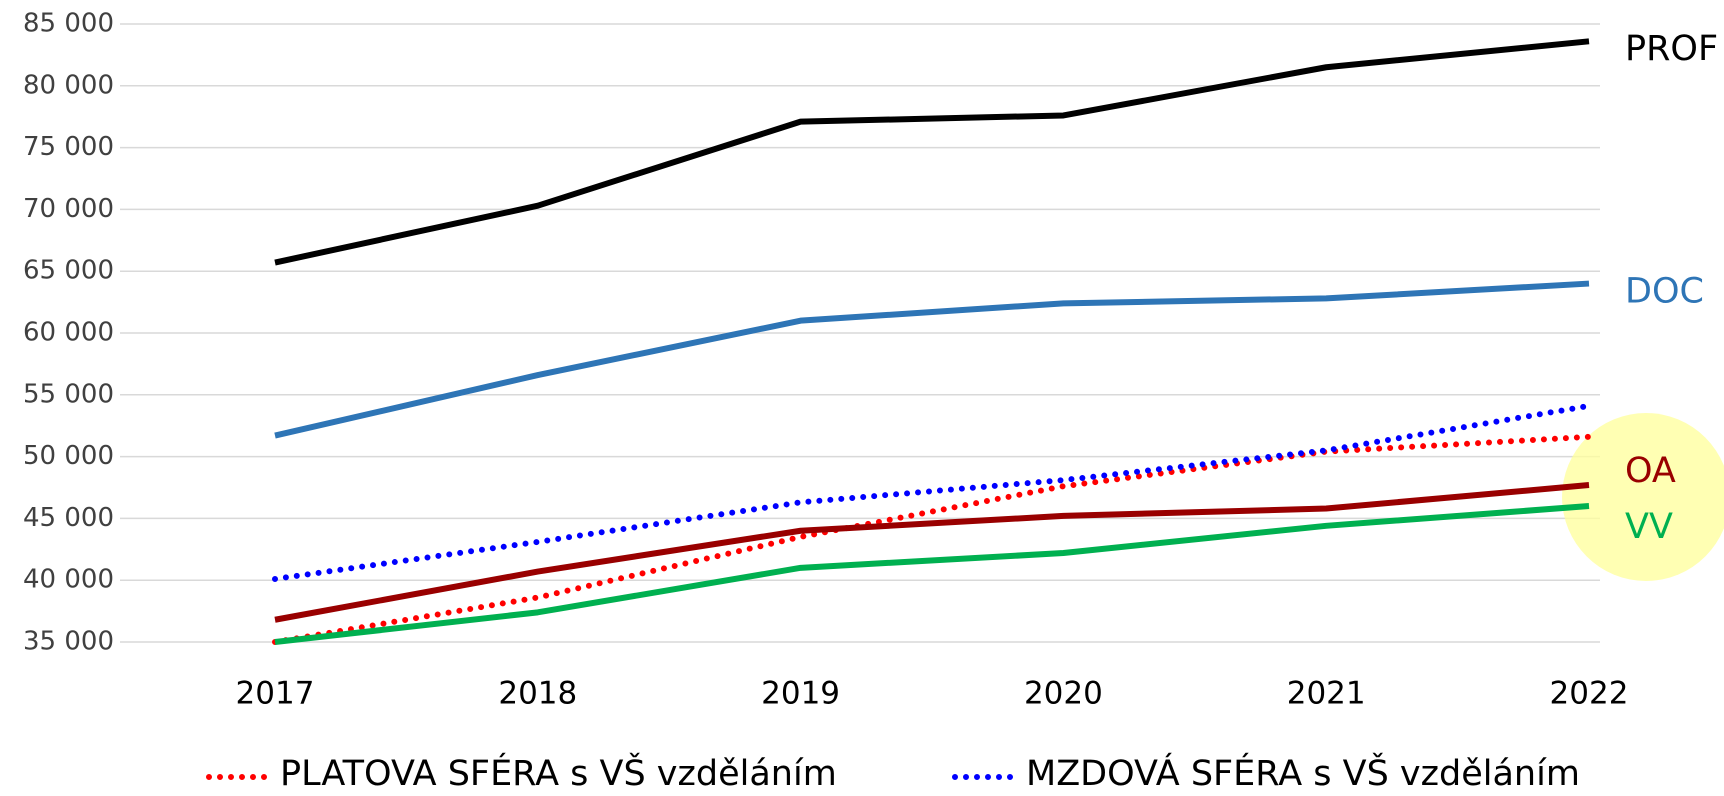 Image resolution: width=1724 pixels, height=796 pixels. What do you see at coordinates (68, 394) in the screenshot?
I see `y-tick-label: 55 000` at bounding box center [68, 394].